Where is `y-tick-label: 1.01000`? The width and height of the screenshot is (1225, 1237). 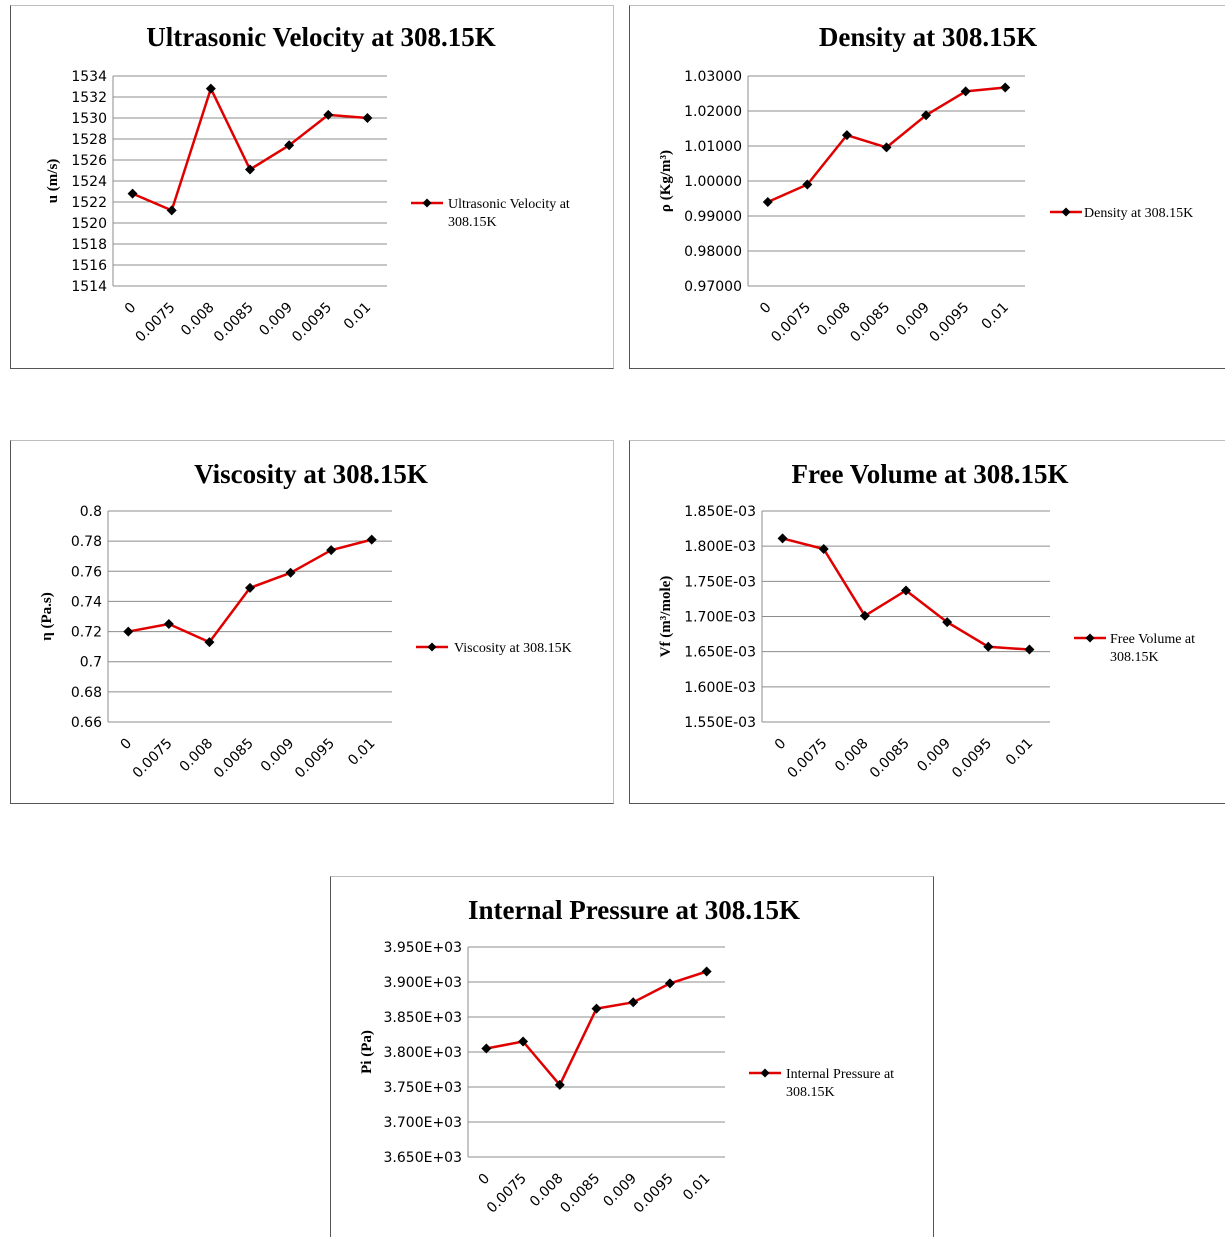 y-tick-label: 1.01000 is located at coordinates (713, 147).